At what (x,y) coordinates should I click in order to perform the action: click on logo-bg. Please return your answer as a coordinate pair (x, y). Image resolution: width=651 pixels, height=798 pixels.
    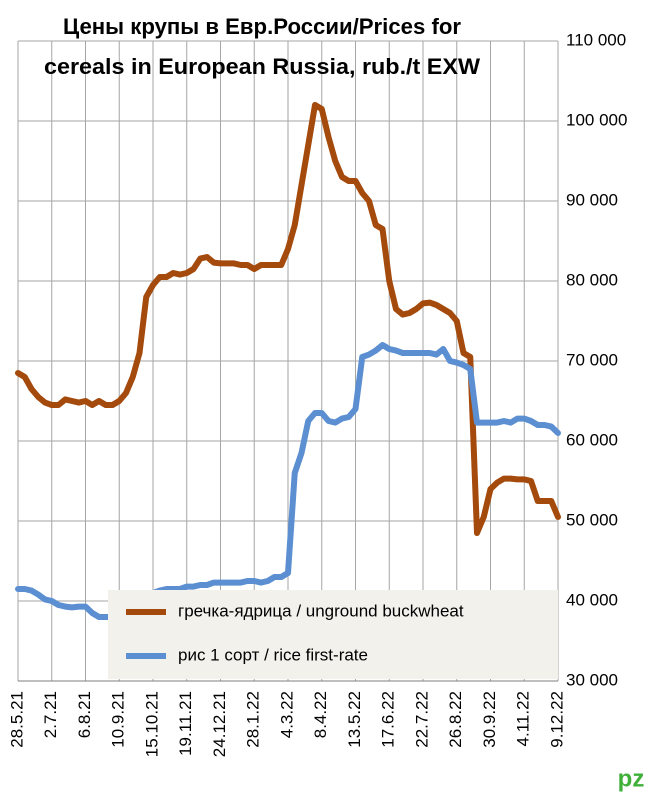
    Looking at the image, I should click on (631, 781).